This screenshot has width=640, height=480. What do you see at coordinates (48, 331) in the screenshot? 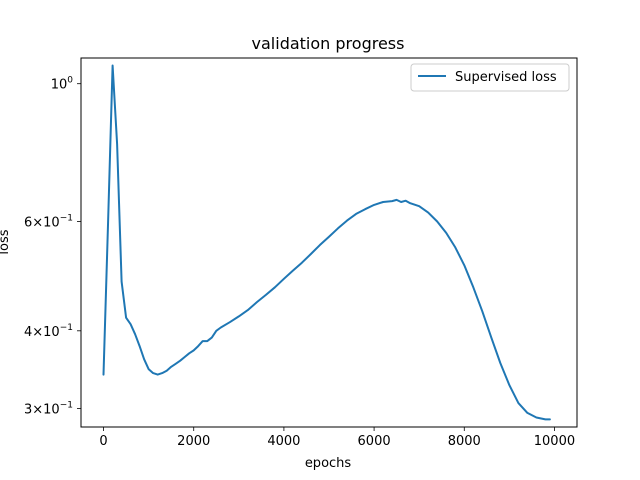
I see `y-tick-label: 4×10⁻¹` at bounding box center [48, 331].